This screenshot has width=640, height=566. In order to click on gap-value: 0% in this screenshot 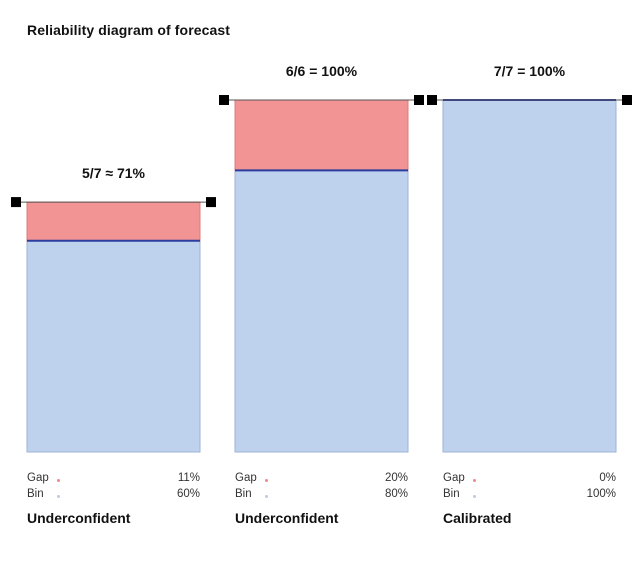, I will do `click(607, 478)`.